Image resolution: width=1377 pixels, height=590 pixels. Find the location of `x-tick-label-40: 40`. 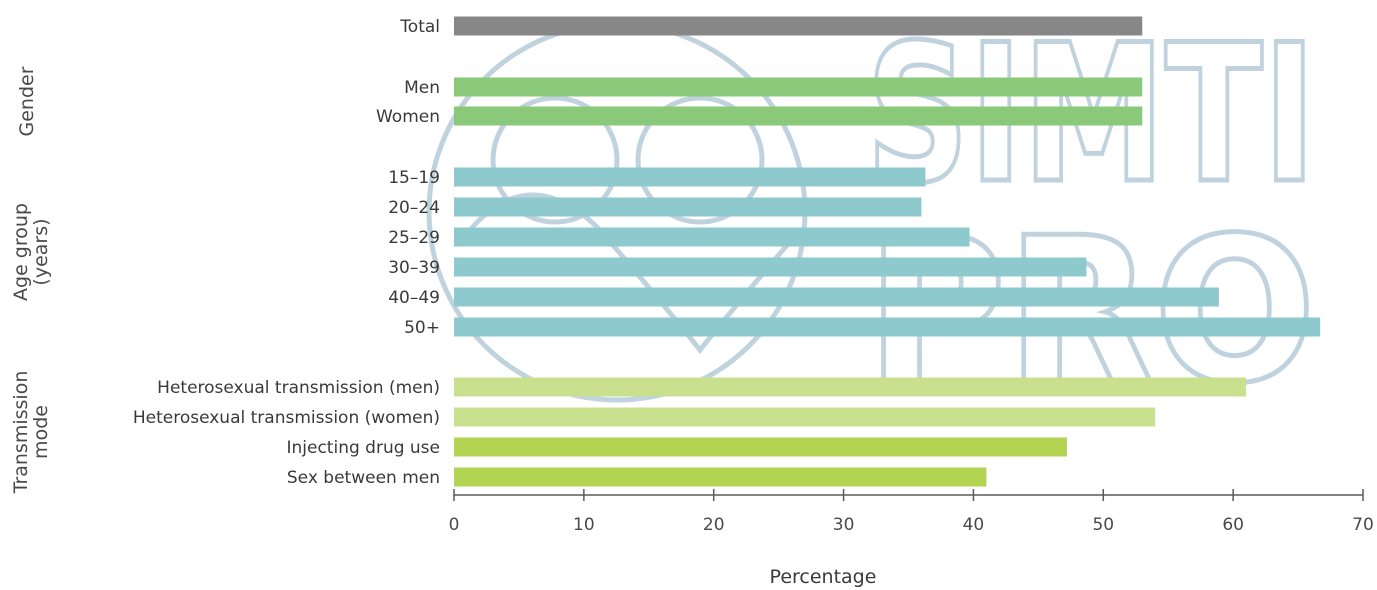

x-tick-label-40: 40 is located at coordinates (974, 525).